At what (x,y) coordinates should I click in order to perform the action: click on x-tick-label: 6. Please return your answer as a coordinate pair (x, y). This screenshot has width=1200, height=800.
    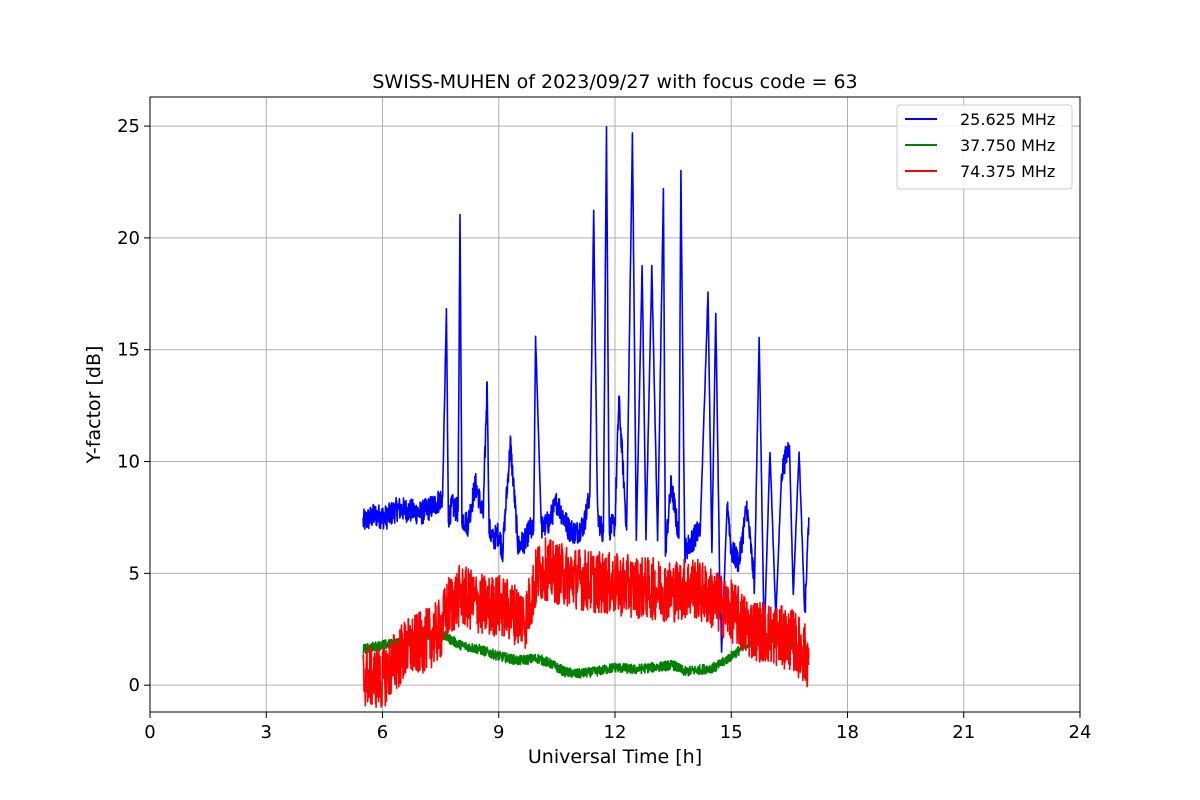
    Looking at the image, I should click on (382, 732).